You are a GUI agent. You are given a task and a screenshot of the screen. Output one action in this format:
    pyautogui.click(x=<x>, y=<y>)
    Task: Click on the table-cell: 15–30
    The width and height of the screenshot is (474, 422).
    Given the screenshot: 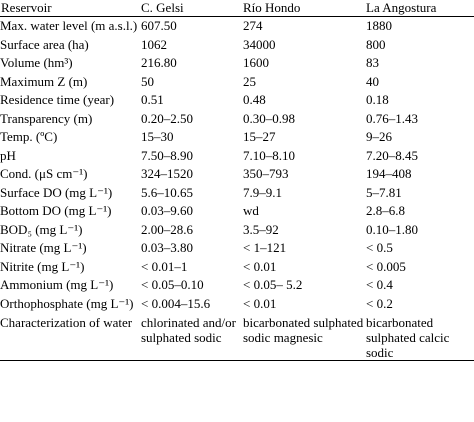 What is the action you would take?
    pyautogui.click(x=157, y=136)
    